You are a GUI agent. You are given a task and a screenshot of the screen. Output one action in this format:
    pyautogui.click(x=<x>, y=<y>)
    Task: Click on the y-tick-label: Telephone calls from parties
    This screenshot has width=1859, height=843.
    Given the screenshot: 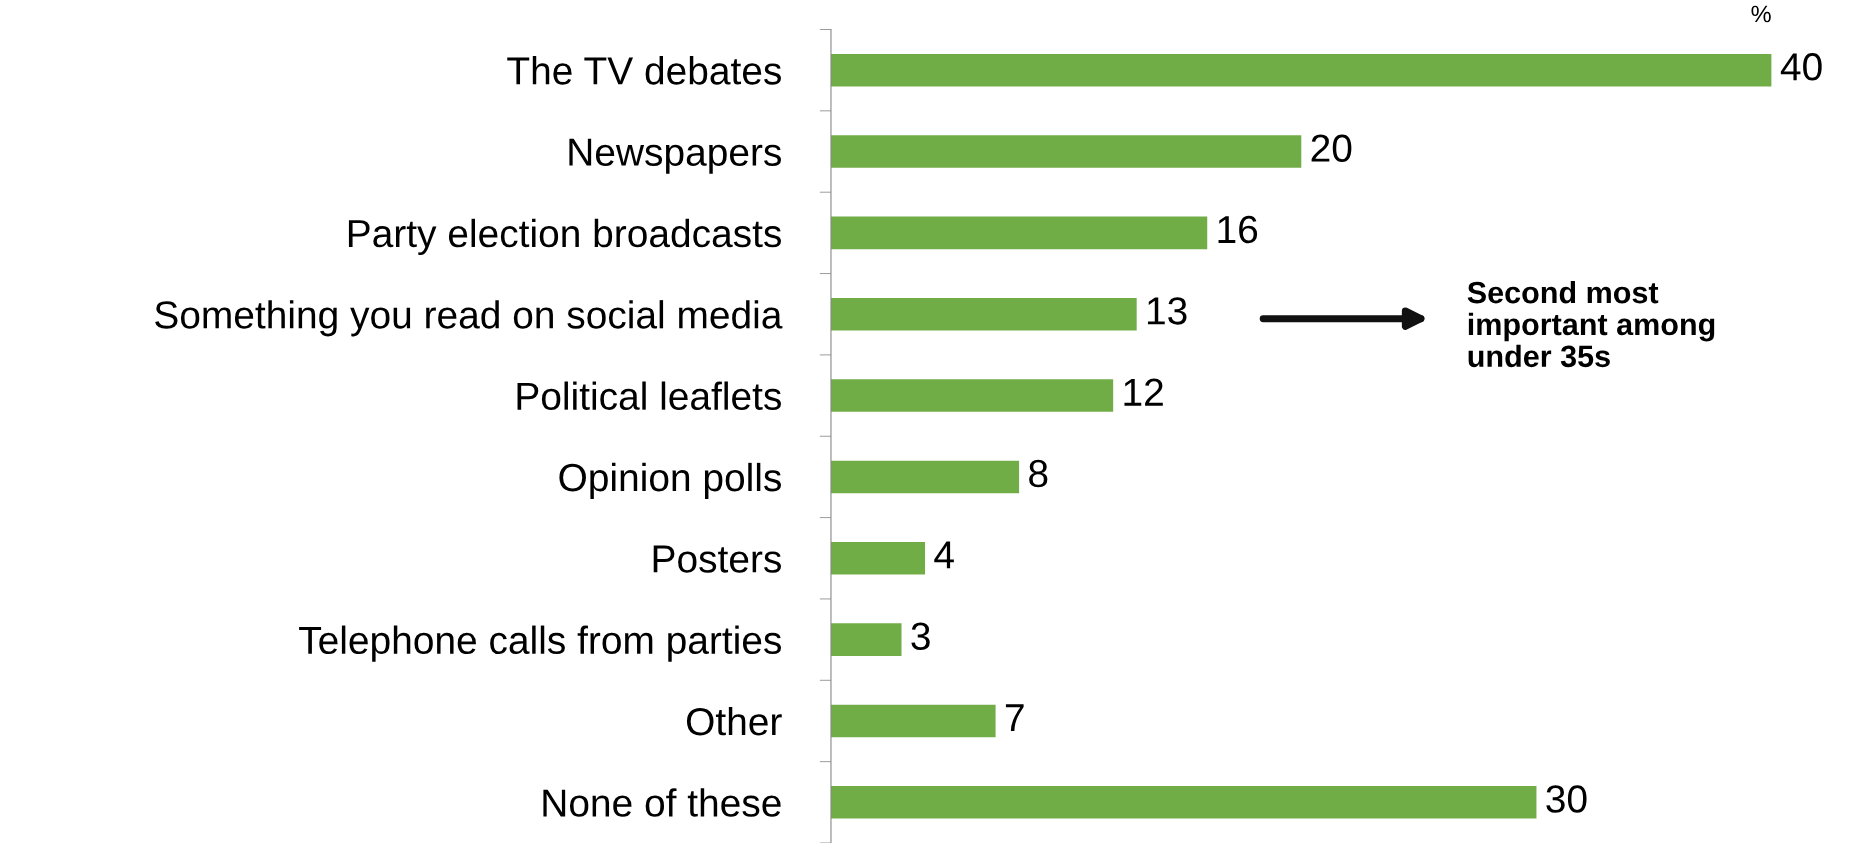 What is the action you would take?
    pyautogui.click(x=540, y=643)
    